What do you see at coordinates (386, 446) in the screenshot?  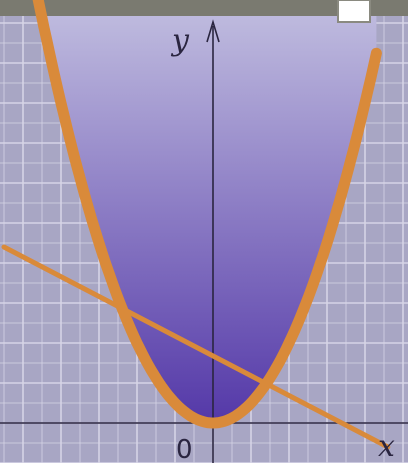 I see `x-axis-label: x` at bounding box center [386, 446].